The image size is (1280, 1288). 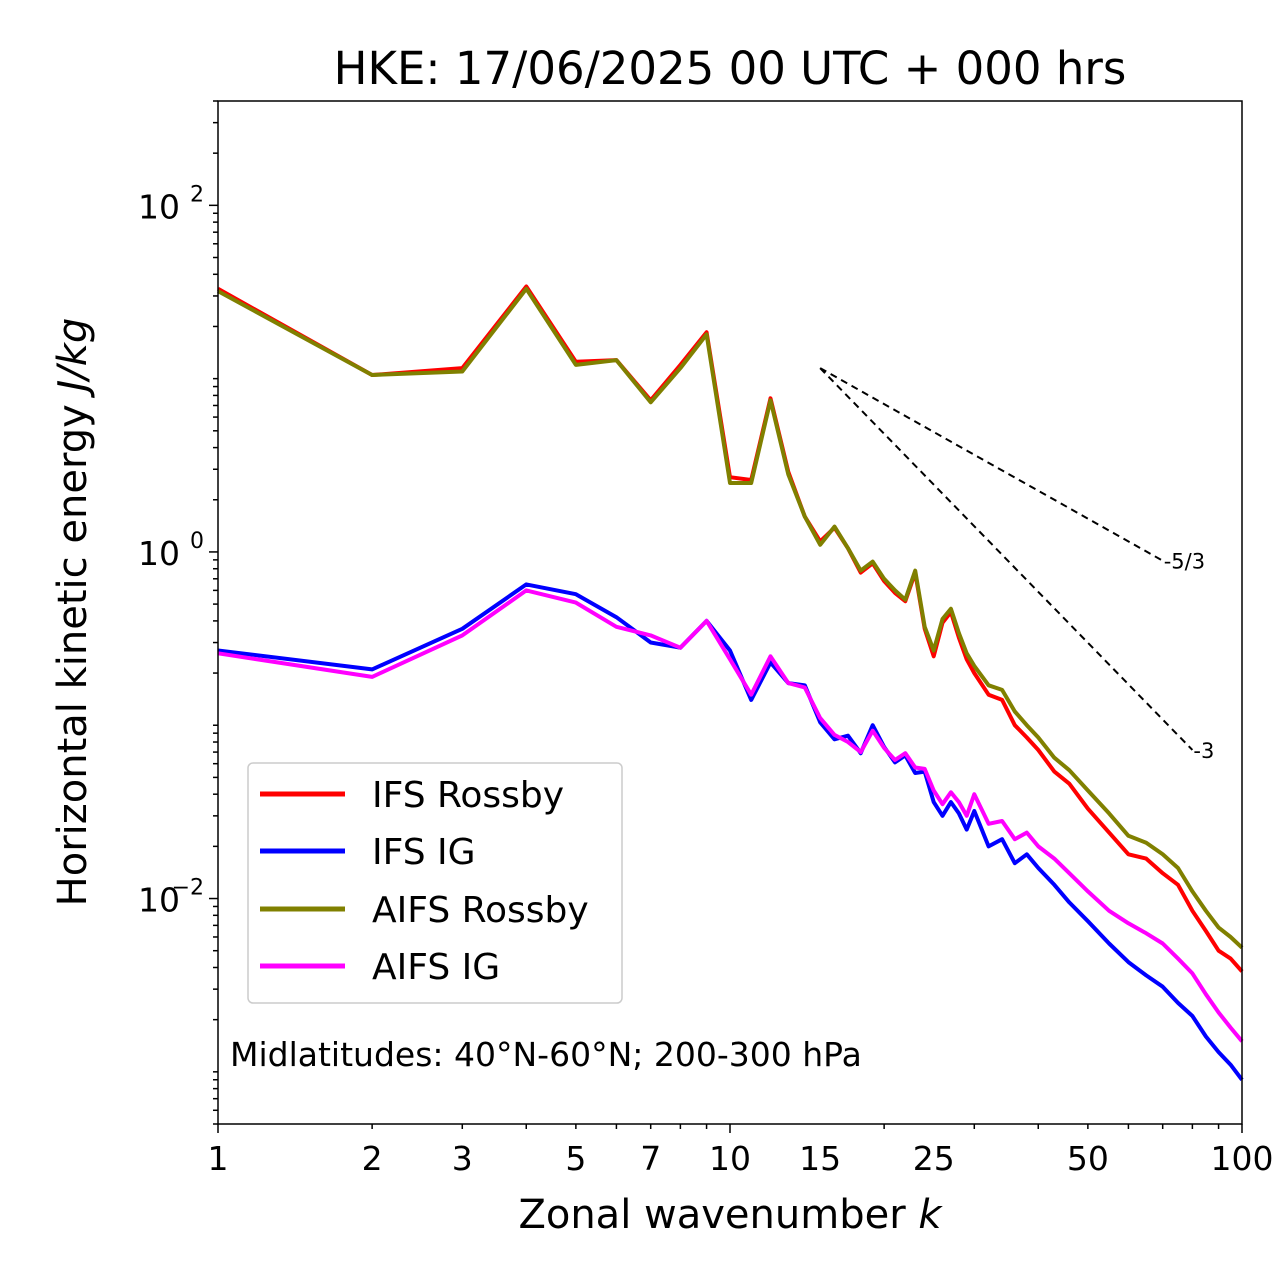 What do you see at coordinates (197, 194) in the screenshot?
I see `y-tick-exponent: 2` at bounding box center [197, 194].